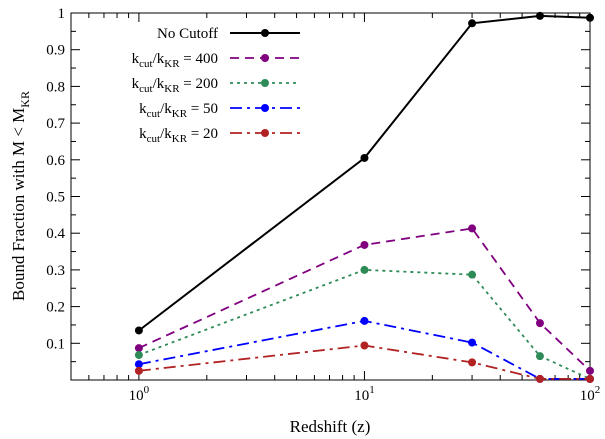 Image resolution: width=605 pixels, height=439 pixels. What do you see at coordinates (199, 59) in the screenshot?
I see `legend-value: = 400` at bounding box center [199, 59].